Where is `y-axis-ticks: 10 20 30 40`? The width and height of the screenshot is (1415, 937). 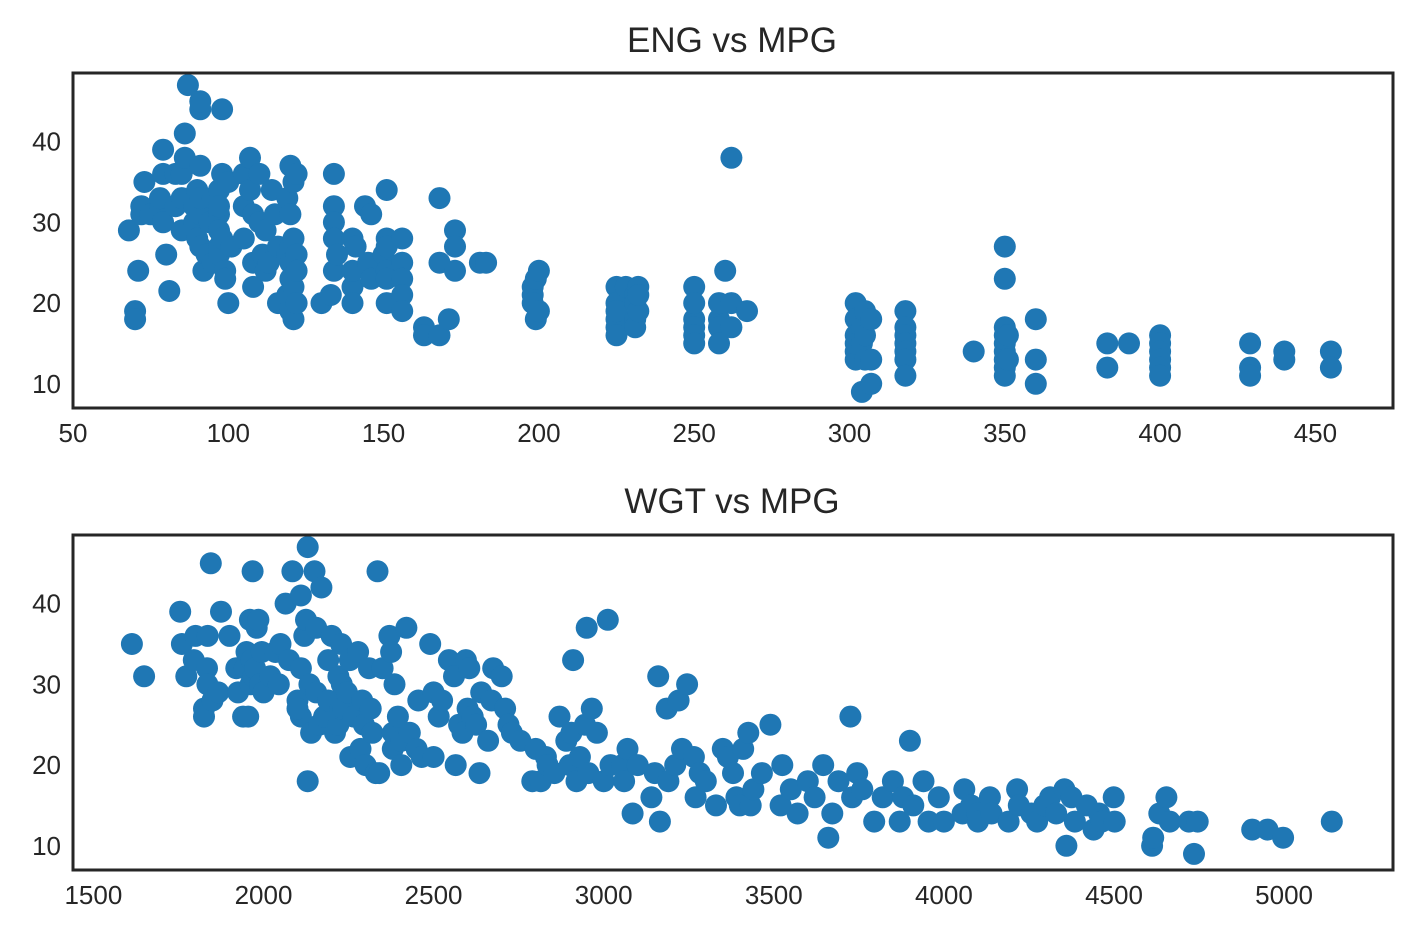 y-axis-ticks: 10 20 30 40 is located at coordinates (46, 263).